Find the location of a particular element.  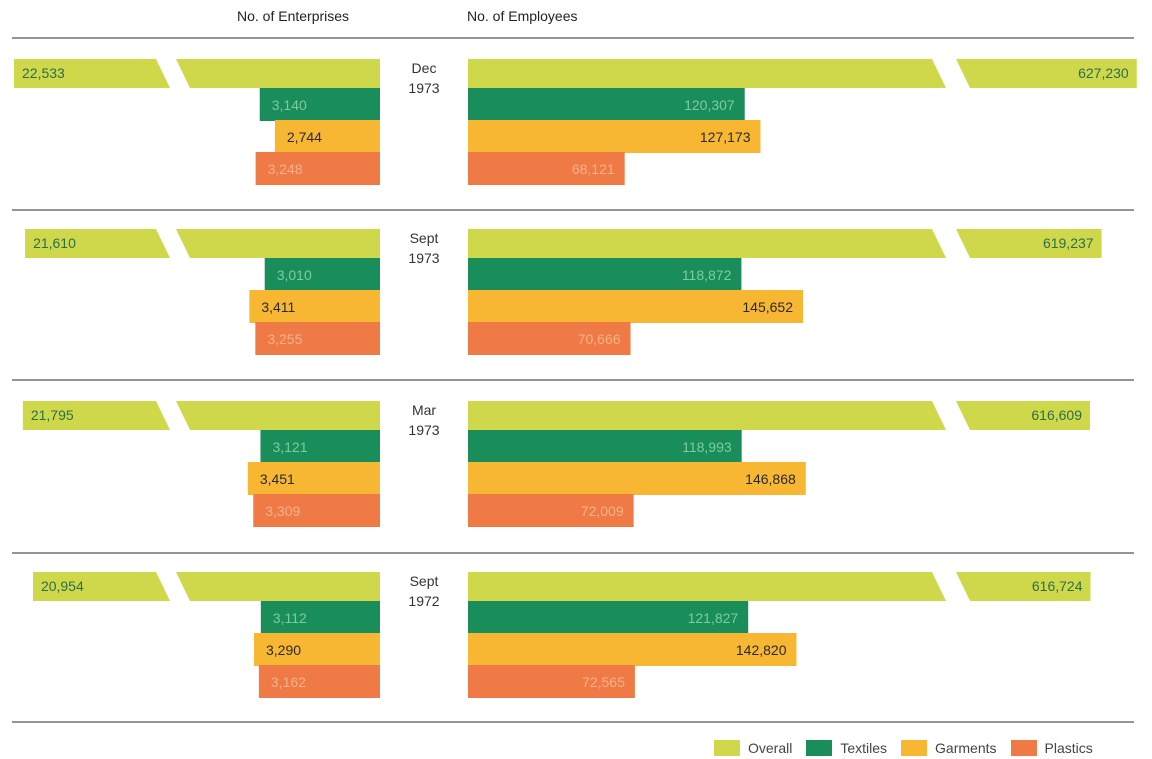

label-textiles-enterprises: 3,010 is located at coordinates (294, 275).